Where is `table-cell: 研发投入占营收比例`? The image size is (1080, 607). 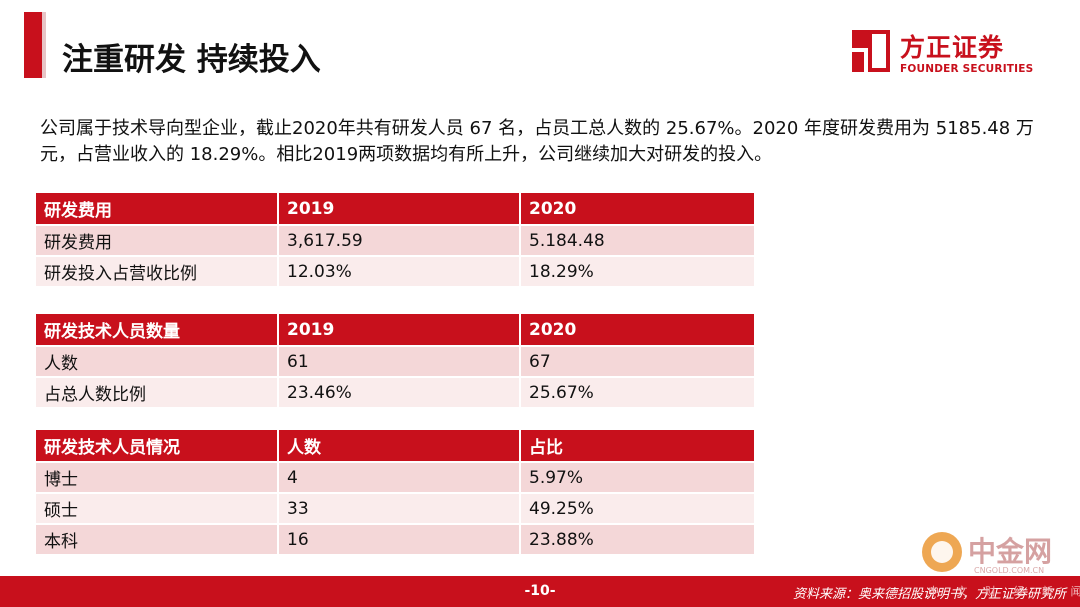
table-cell: 研发投入占营收比例 is located at coordinates (157, 272).